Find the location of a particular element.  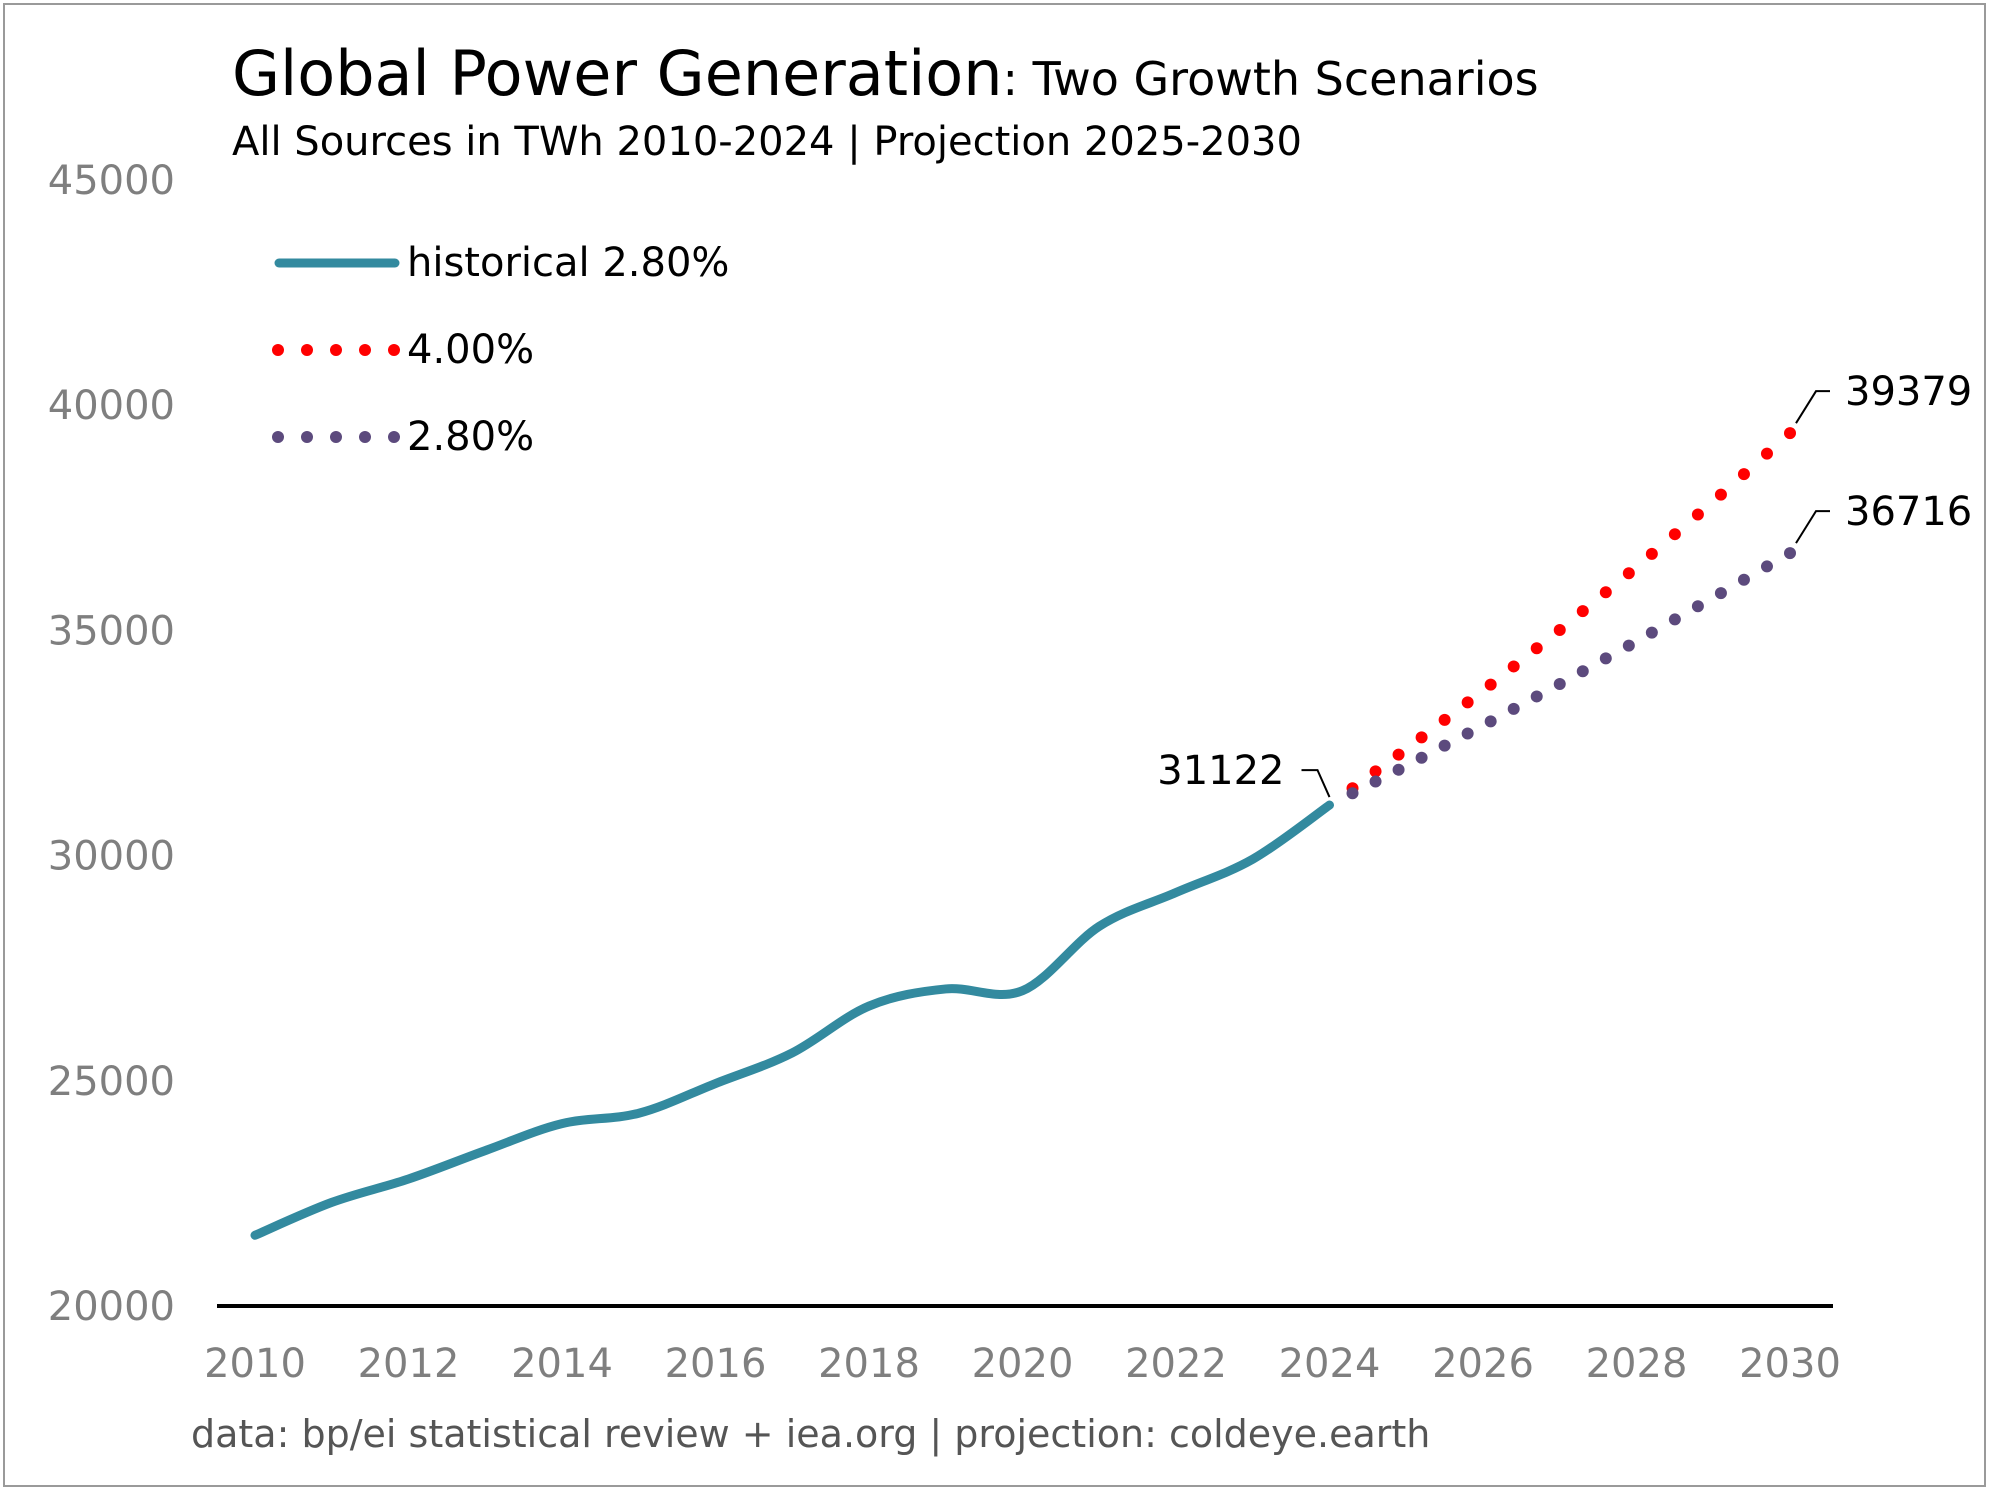

x-tick-label: 2018 is located at coordinates (869, 1364).